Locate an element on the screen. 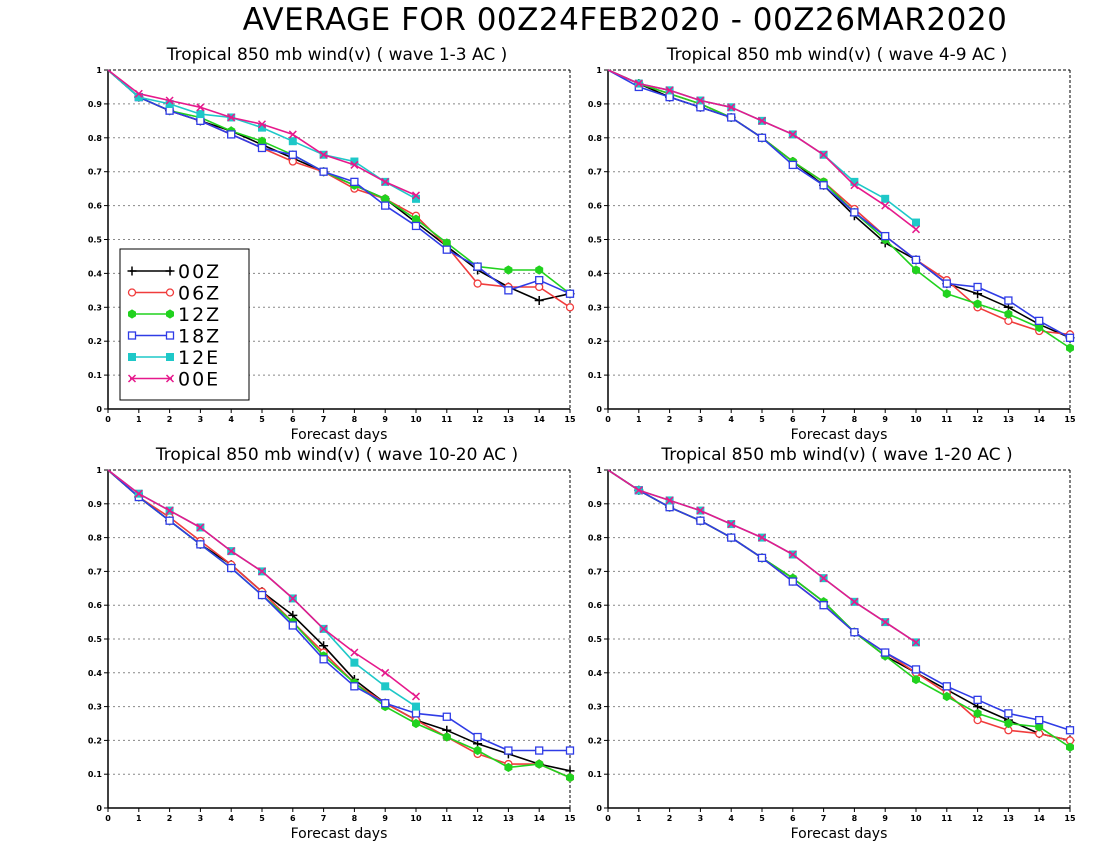  x-tick-label: 2 is located at coordinates (670, 818).